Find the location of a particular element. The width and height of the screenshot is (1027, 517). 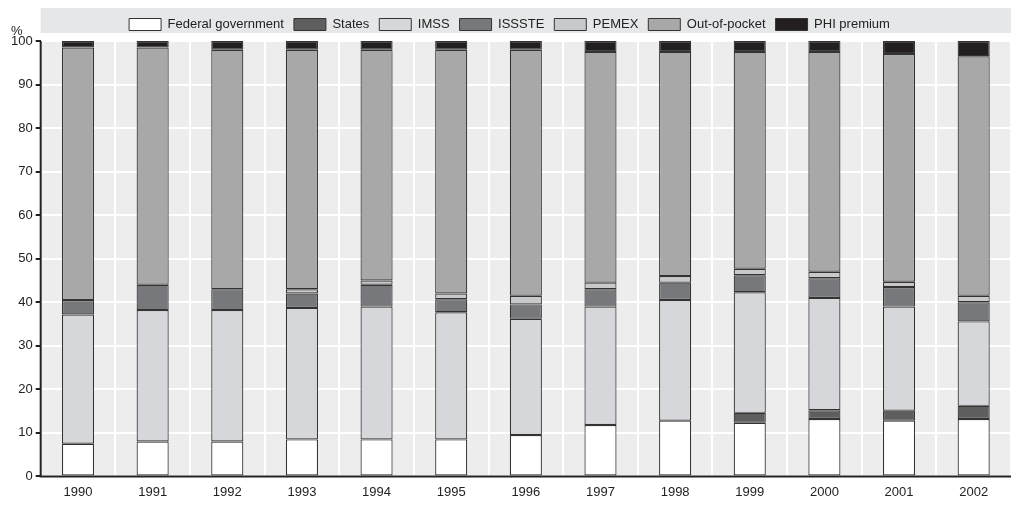

y-tick-label: 60 is located at coordinates (25, 214).